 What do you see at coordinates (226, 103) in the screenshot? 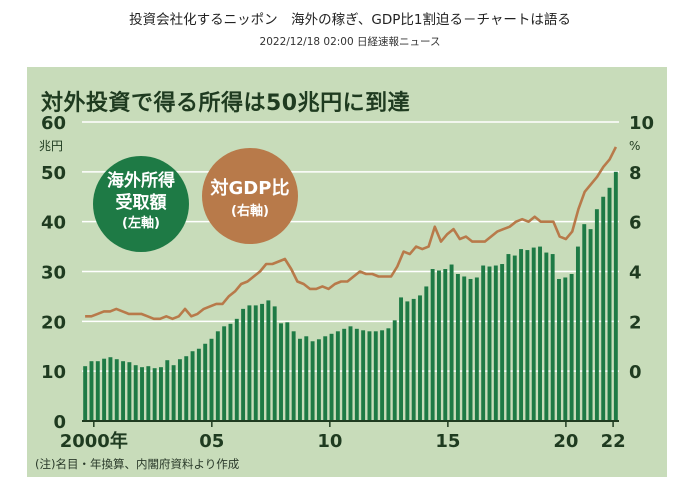
I see `chart-title: 対外投資で得る所得は50兆円に到達` at bounding box center [226, 103].